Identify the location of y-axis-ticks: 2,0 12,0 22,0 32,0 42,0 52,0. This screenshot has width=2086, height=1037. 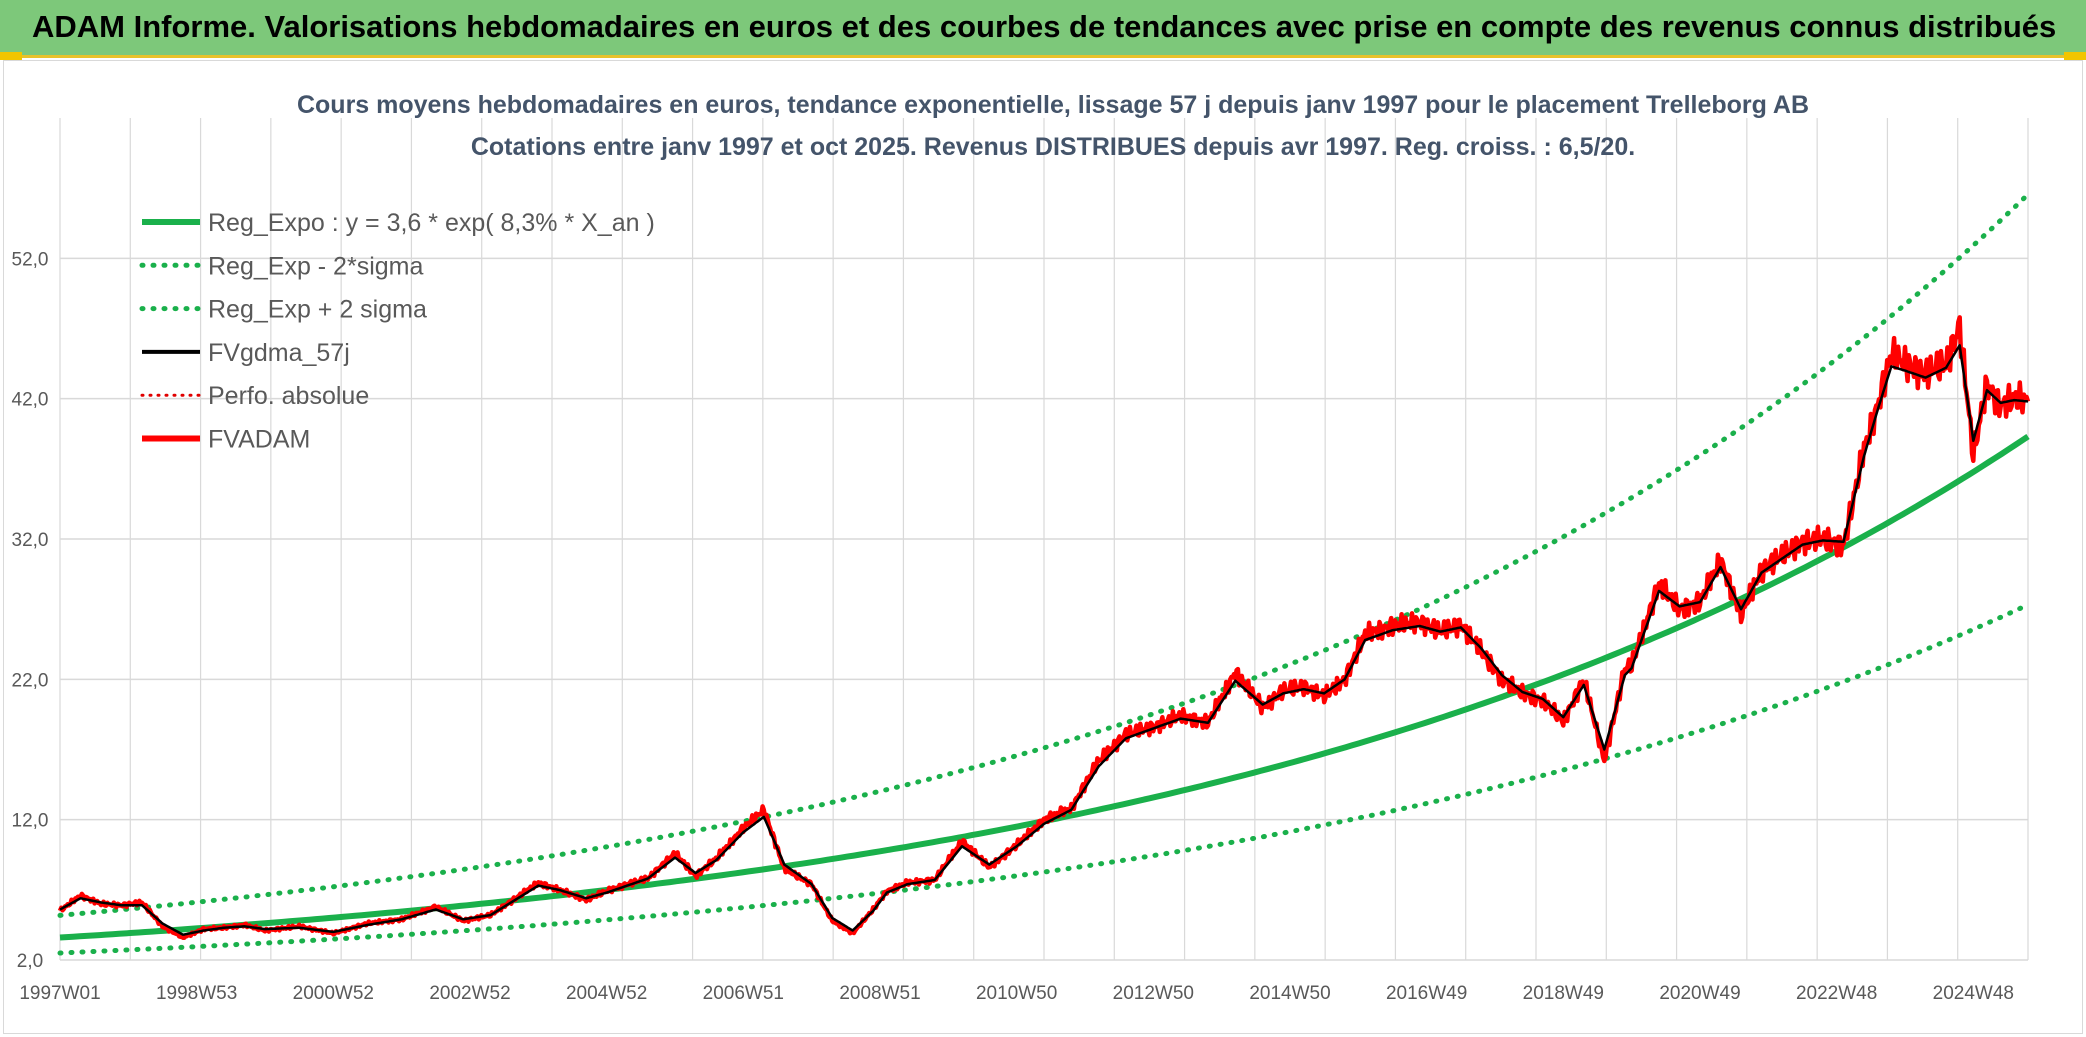
(30, 610).